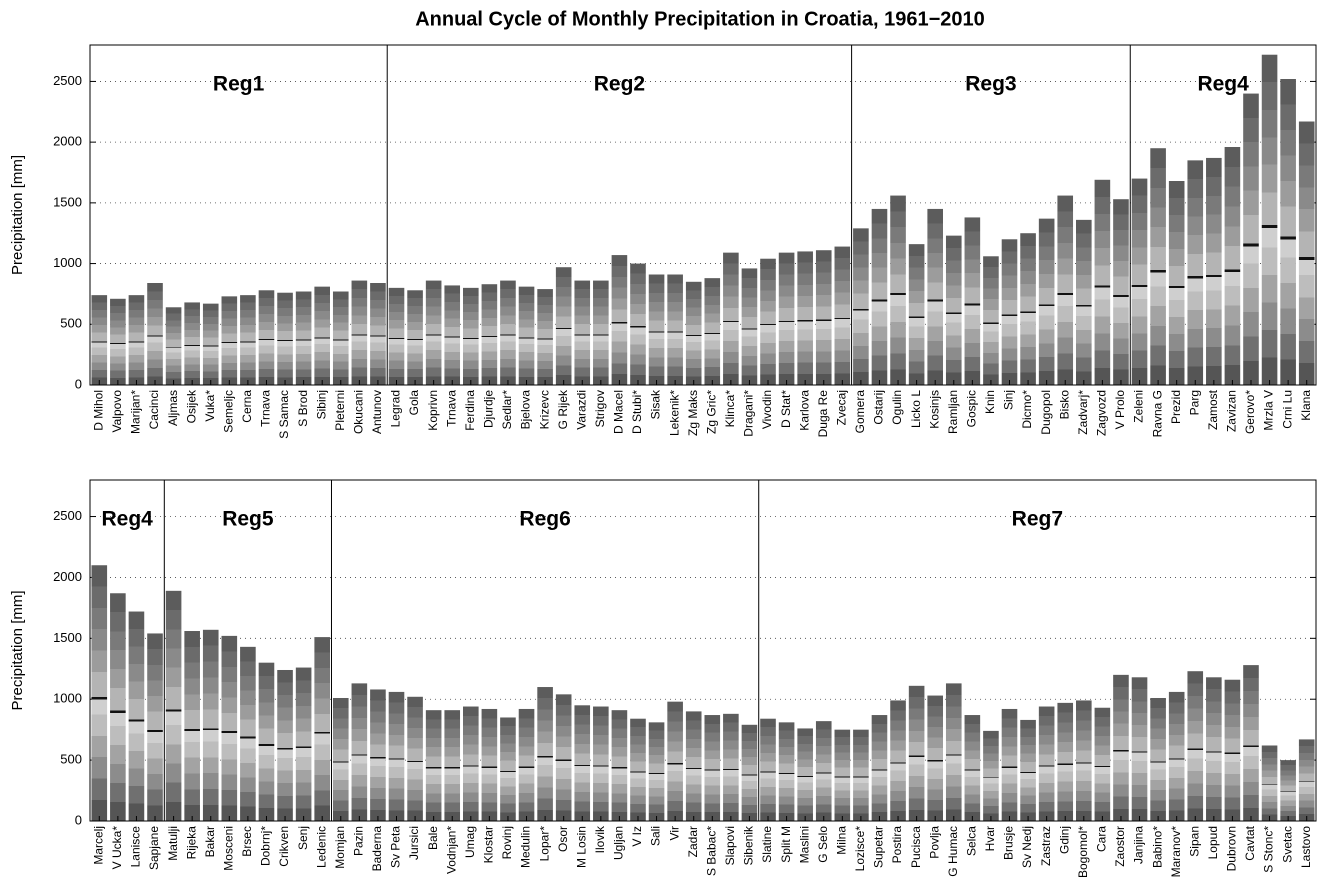 The height and width of the screenshot is (881, 1325). Describe the element at coordinates (1083, 852) in the screenshot. I see `x-tick-label: Bogomol*` at that location.